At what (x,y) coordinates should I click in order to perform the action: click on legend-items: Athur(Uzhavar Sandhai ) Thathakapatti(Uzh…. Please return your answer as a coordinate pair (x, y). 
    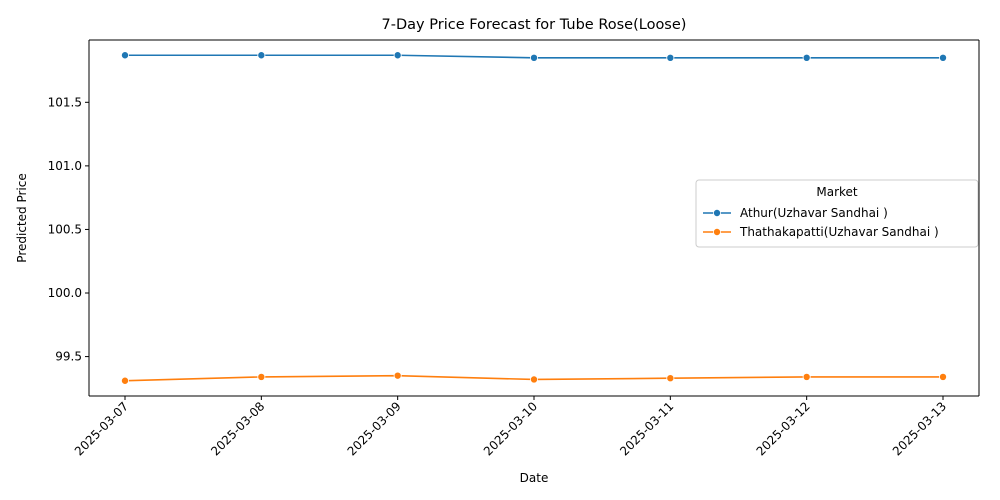
    Looking at the image, I should click on (821, 222).